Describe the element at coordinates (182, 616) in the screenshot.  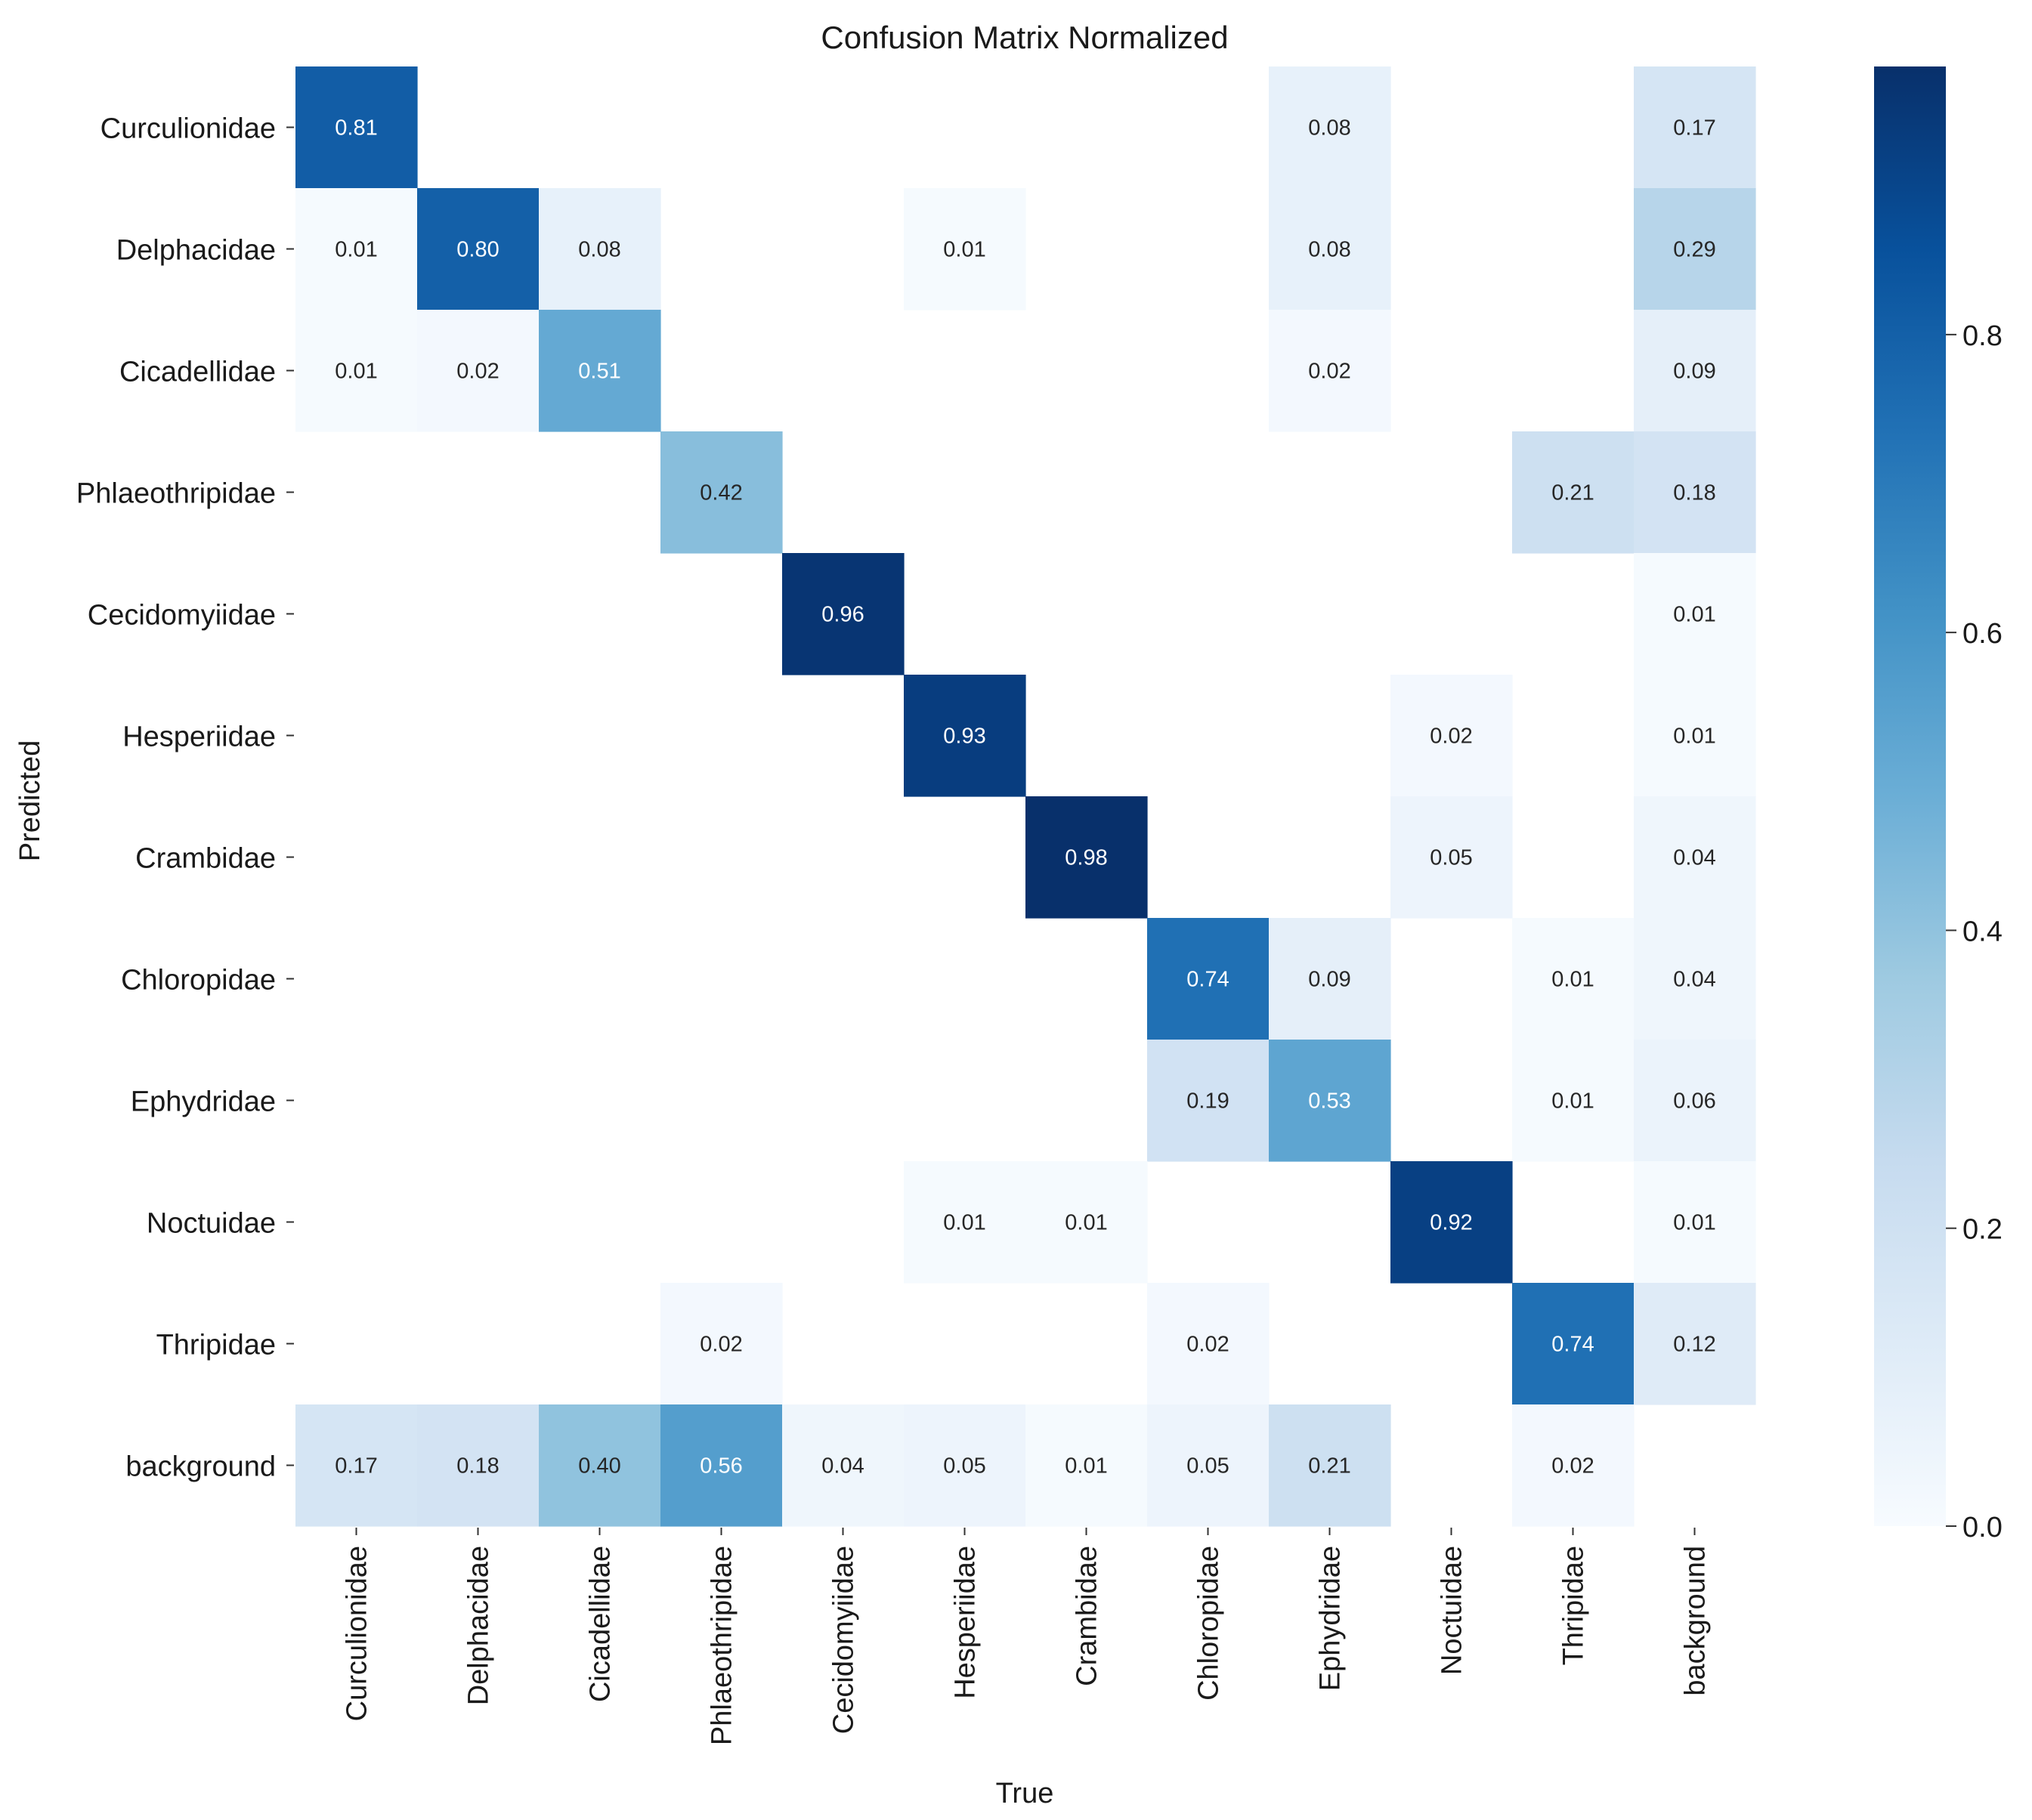
I see `y-tick-label: Cecidomyiidae` at that location.